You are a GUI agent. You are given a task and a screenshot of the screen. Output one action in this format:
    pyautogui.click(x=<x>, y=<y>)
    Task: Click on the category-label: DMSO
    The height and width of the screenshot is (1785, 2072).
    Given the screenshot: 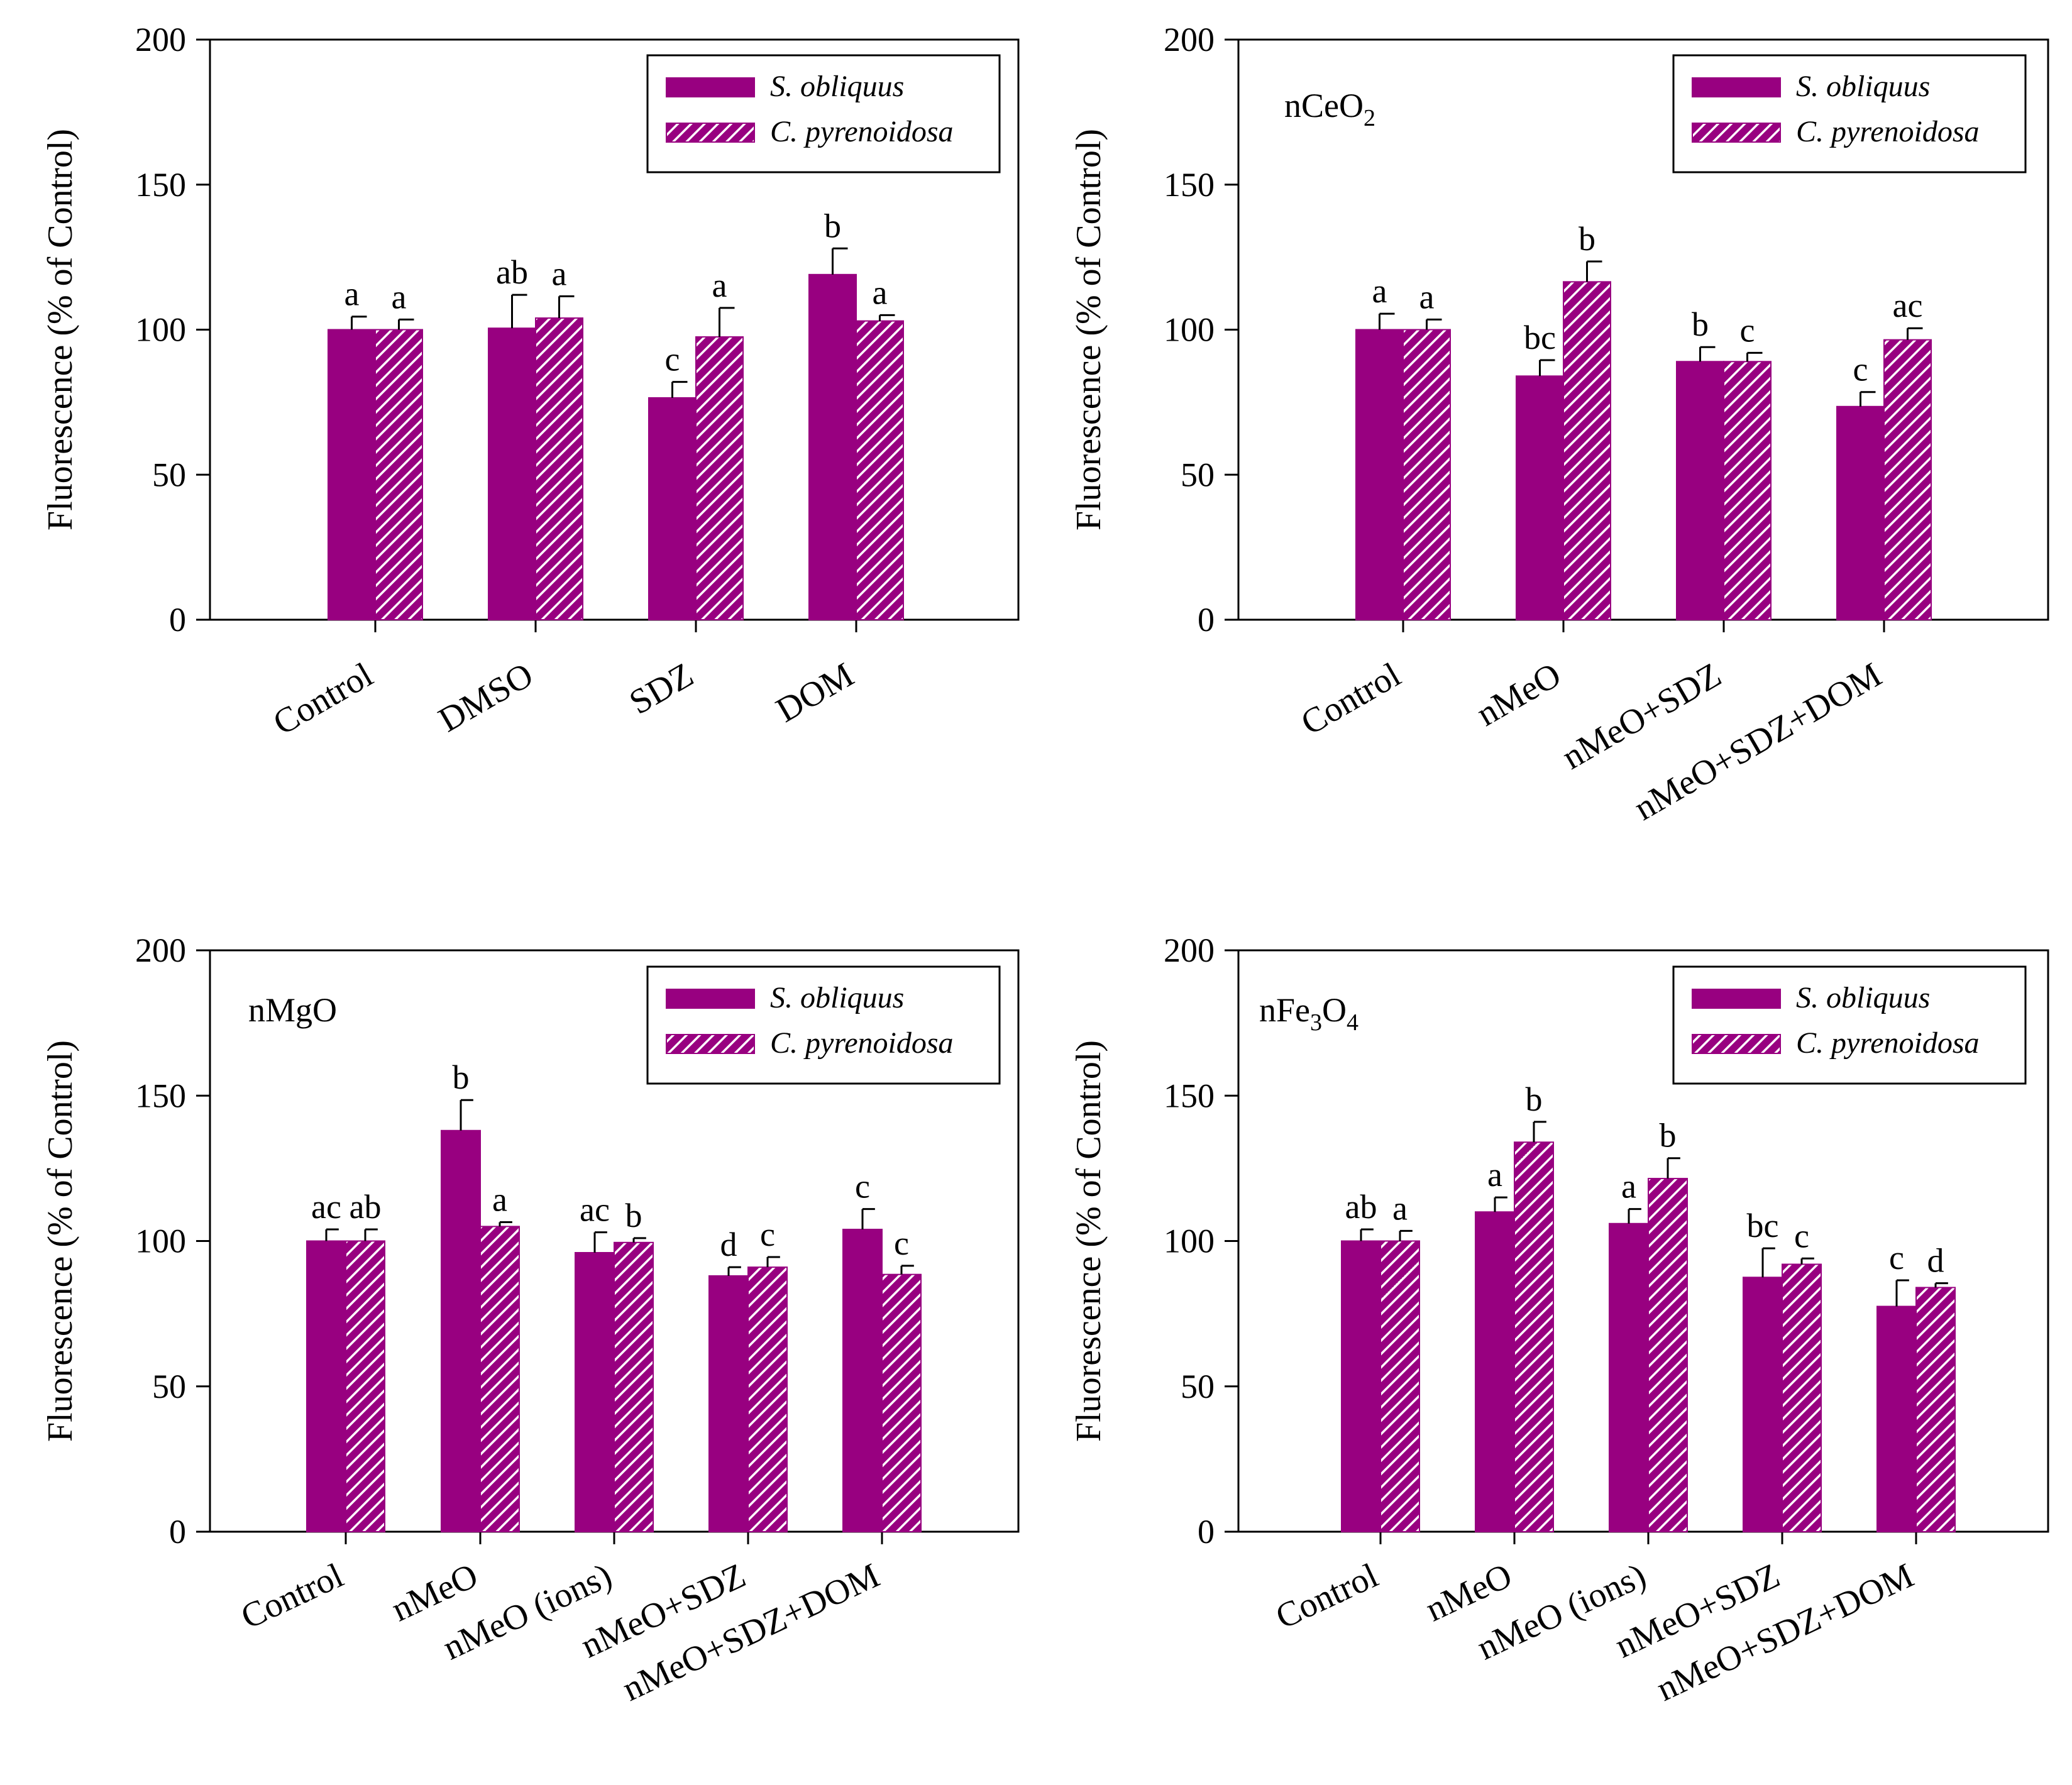 What is the action you would take?
    pyautogui.click(x=485, y=698)
    